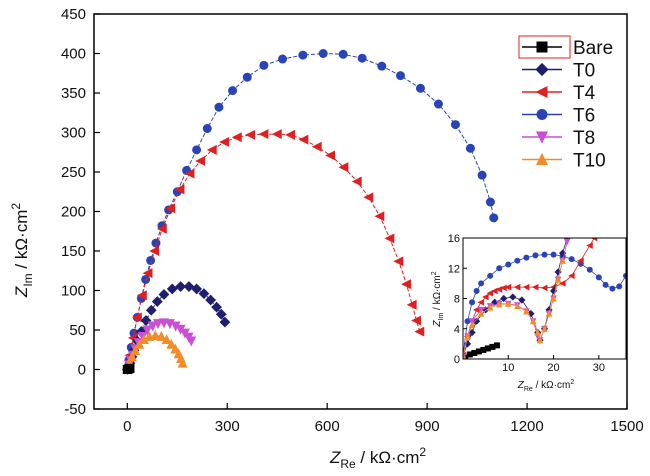 The image size is (650, 476). What do you see at coordinates (508, 368) in the screenshot?
I see `inset-x-tick-label: 10` at bounding box center [508, 368].